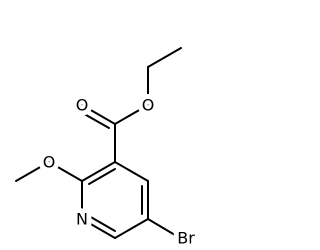 Image resolution: width=320 pixels, height=250 pixels. Describe the element at coordinates (82, 219) in the screenshot. I see `atom-label: N` at that location.